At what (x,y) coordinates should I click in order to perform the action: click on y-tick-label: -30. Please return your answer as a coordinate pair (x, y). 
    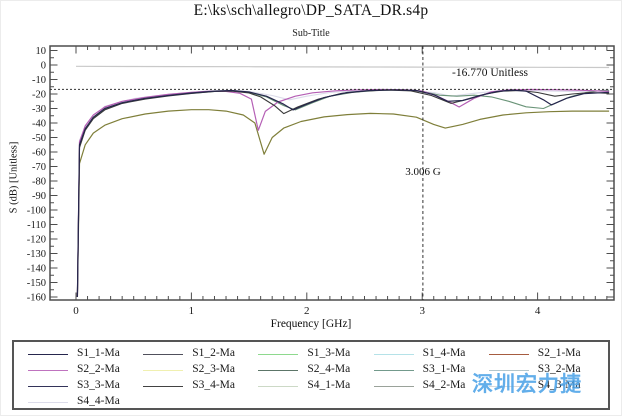
    Looking at the image, I should click on (39, 109).